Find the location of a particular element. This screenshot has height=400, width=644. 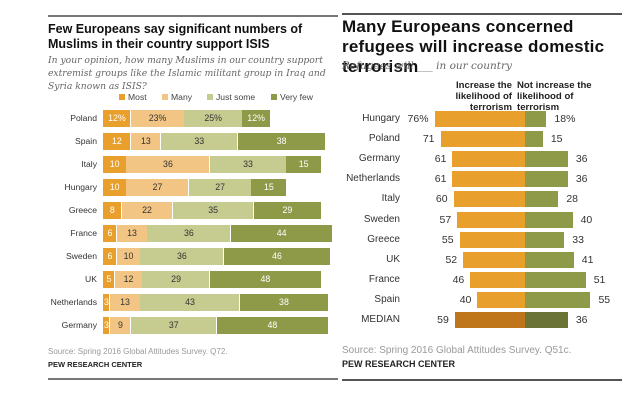

legend-label: Many is located at coordinates (182, 97).